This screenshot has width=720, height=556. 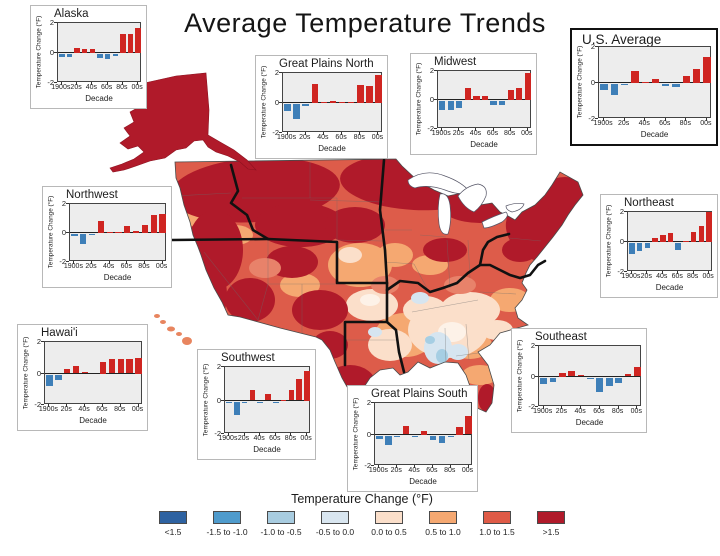 What do you see at coordinates (48, 409) in the screenshot?
I see `x-tick-label: 1900s` at bounding box center [48, 409].